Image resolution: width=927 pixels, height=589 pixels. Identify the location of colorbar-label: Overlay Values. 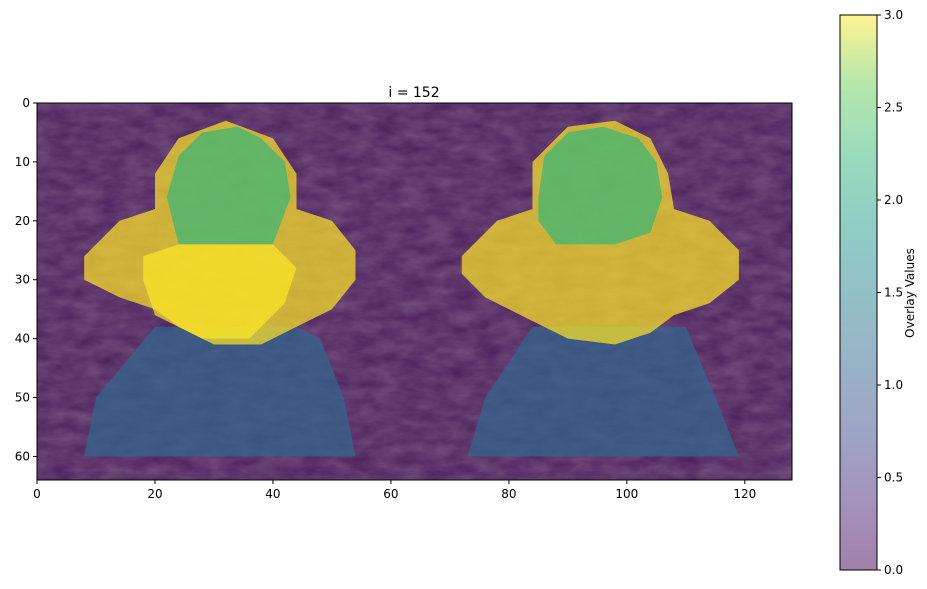
(910, 293).